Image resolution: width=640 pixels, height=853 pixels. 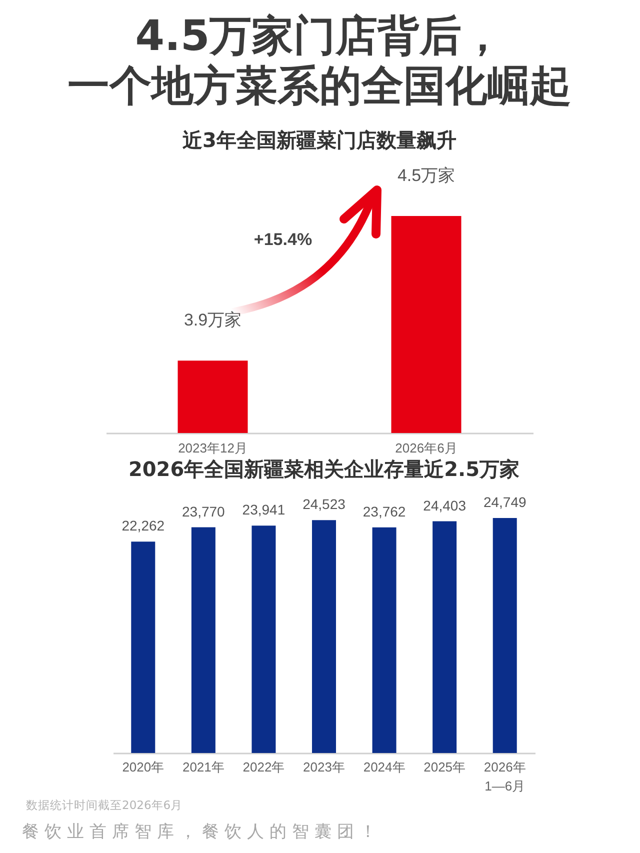 I want to click on x-tick-label: 2025年, so click(x=445, y=767).